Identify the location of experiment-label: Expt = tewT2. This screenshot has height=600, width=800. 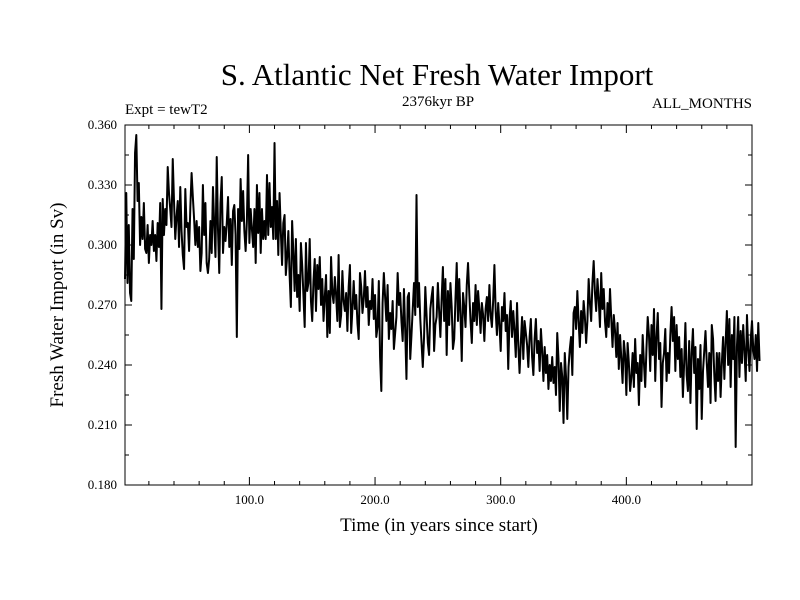
(166, 110).